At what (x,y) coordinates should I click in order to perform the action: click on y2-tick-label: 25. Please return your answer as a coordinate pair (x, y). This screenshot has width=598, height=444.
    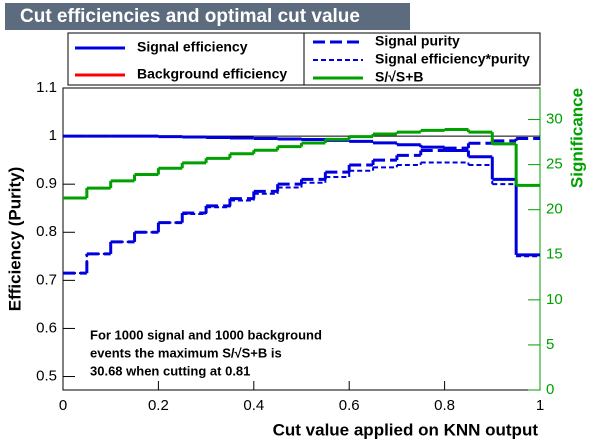
    Looking at the image, I should click on (554, 164).